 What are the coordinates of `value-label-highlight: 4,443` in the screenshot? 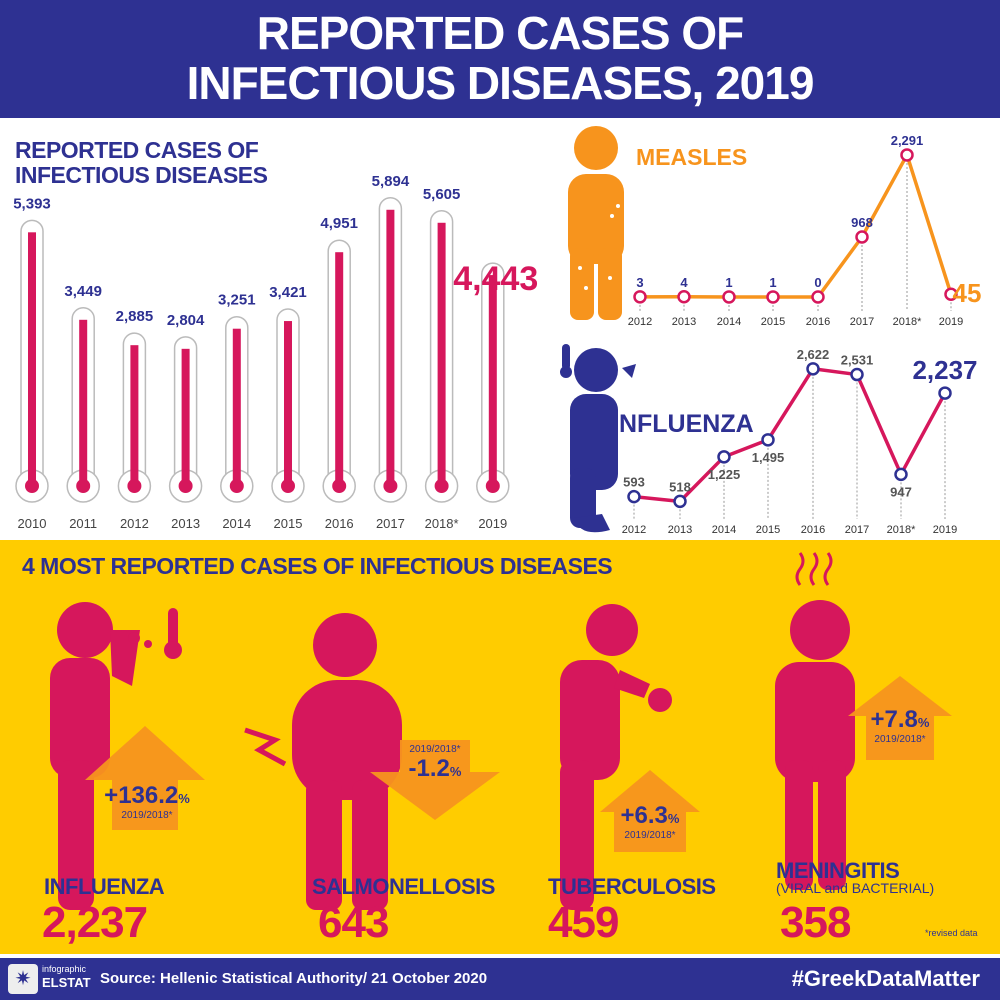 It's located at (495, 279).